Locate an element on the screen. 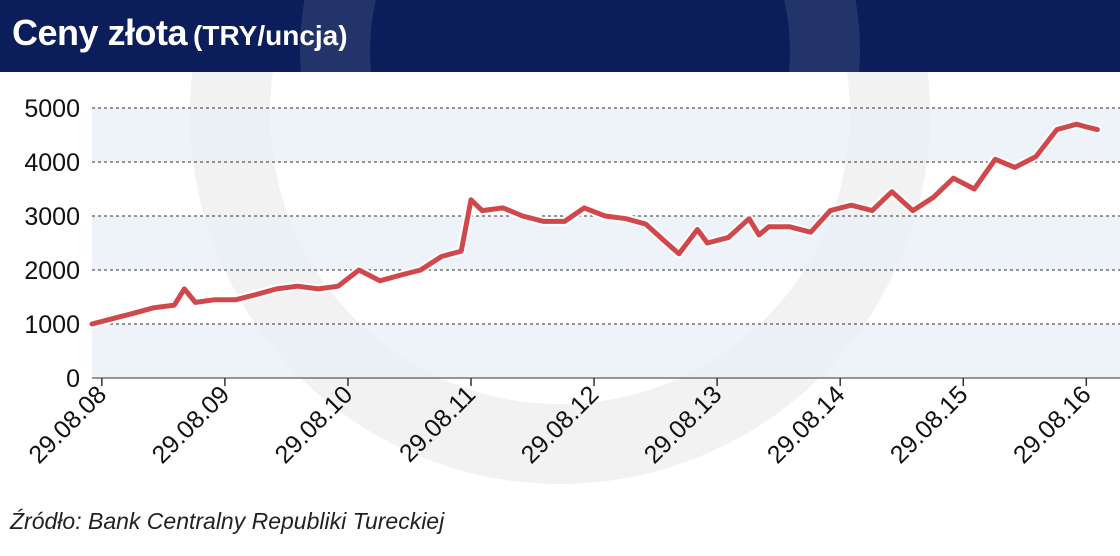 The width and height of the screenshot is (1120, 556). y-tick-label: 2000 is located at coordinates (52, 271).